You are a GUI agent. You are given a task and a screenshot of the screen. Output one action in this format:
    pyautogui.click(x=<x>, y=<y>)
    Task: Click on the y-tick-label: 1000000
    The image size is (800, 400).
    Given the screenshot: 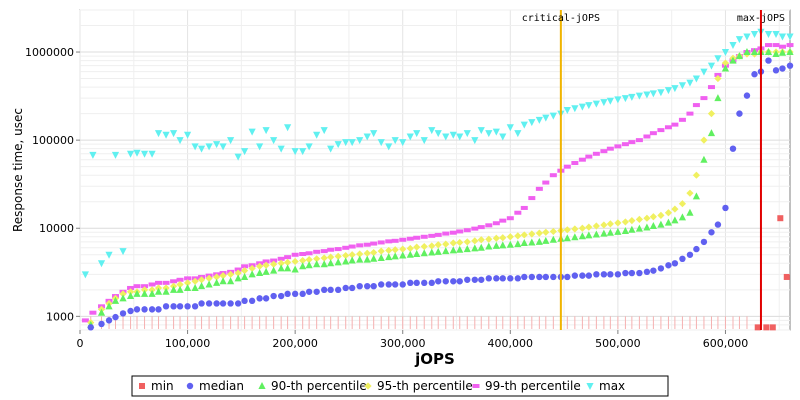 What is the action you would take?
    pyautogui.click(x=49, y=52)
    